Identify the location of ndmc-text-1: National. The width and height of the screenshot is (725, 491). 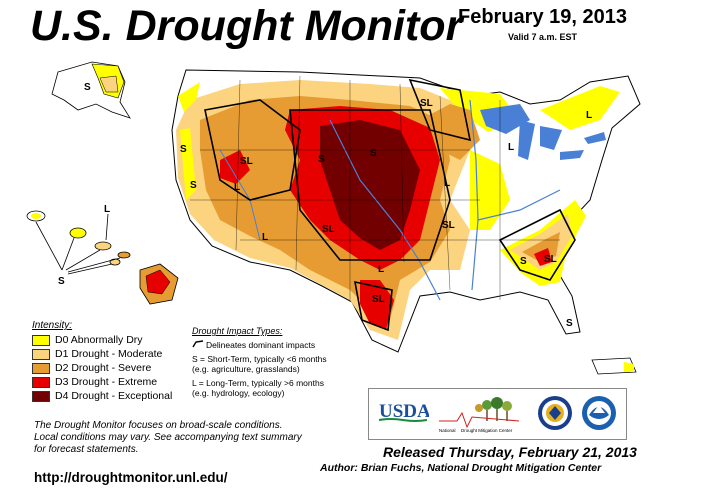
(447, 430).